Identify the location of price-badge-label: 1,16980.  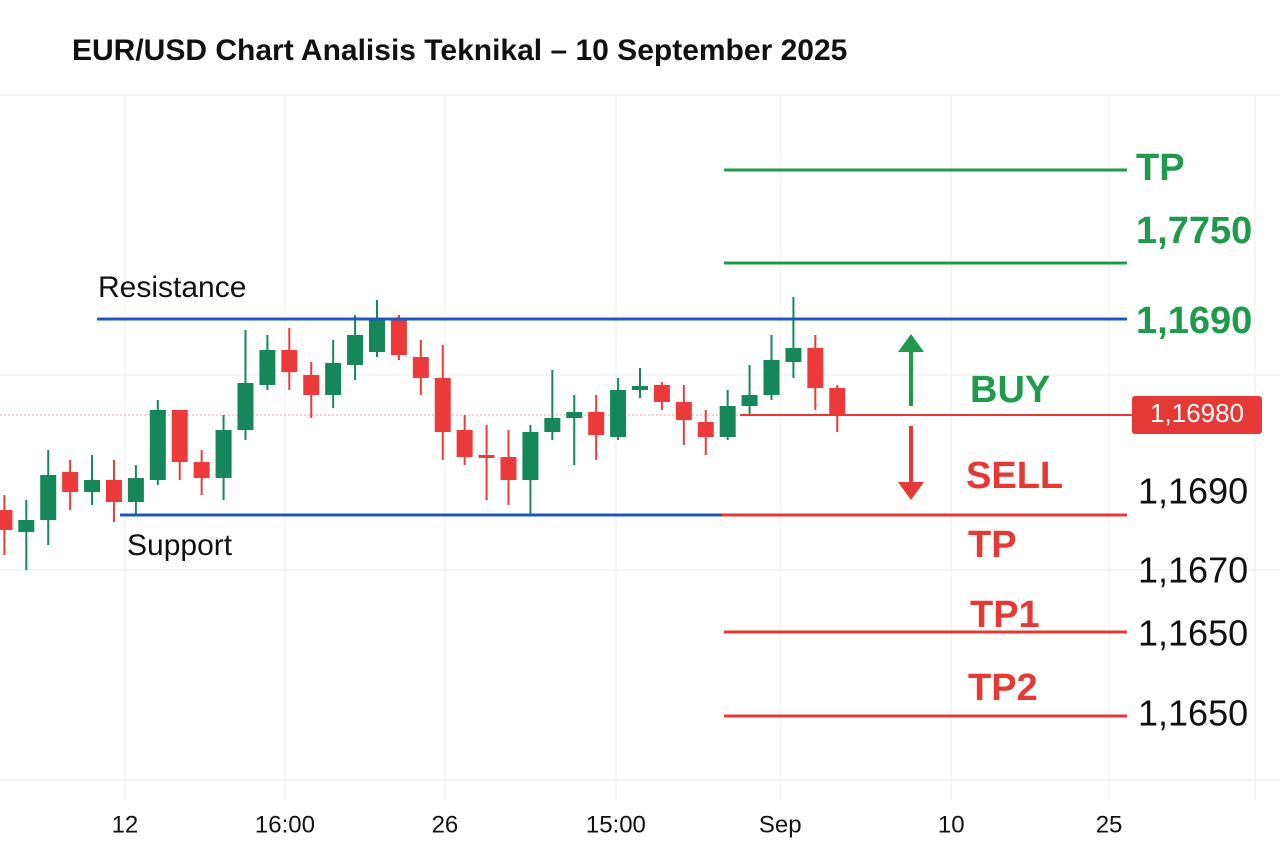
(1197, 413).